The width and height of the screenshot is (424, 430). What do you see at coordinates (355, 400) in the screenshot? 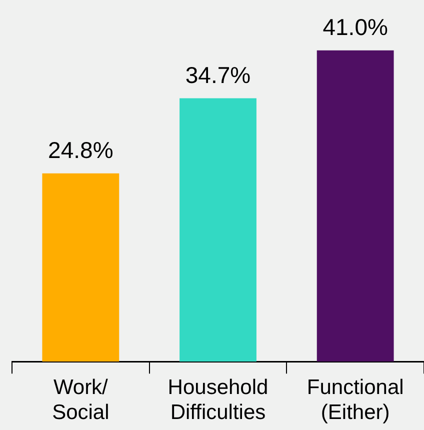
I see `x-tick-label: Functional (Either)` at bounding box center [355, 400].